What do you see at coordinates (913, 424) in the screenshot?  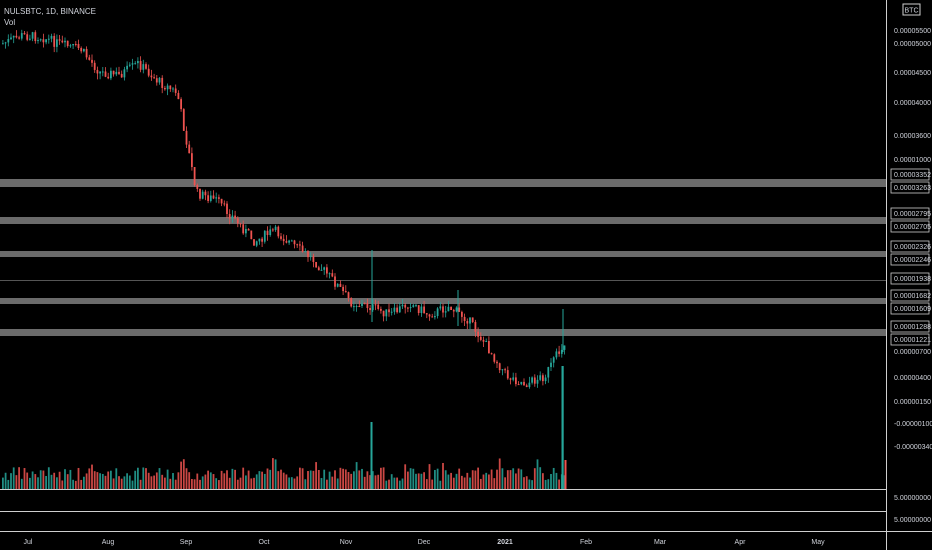 I see `price-axis-tick: -0.00000100` at bounding box center [913, 424].